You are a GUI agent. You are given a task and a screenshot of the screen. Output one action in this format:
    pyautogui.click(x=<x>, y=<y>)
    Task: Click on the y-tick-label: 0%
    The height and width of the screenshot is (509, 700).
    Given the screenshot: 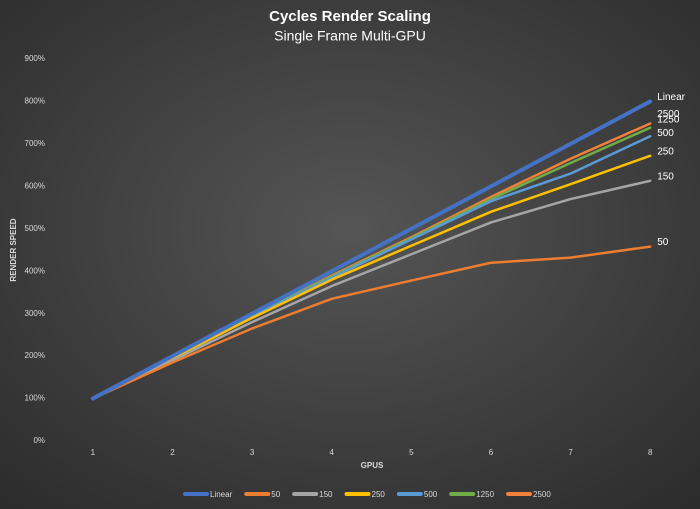 What is the action you would take?
    pyautogui.click(x=39, y=440)
    